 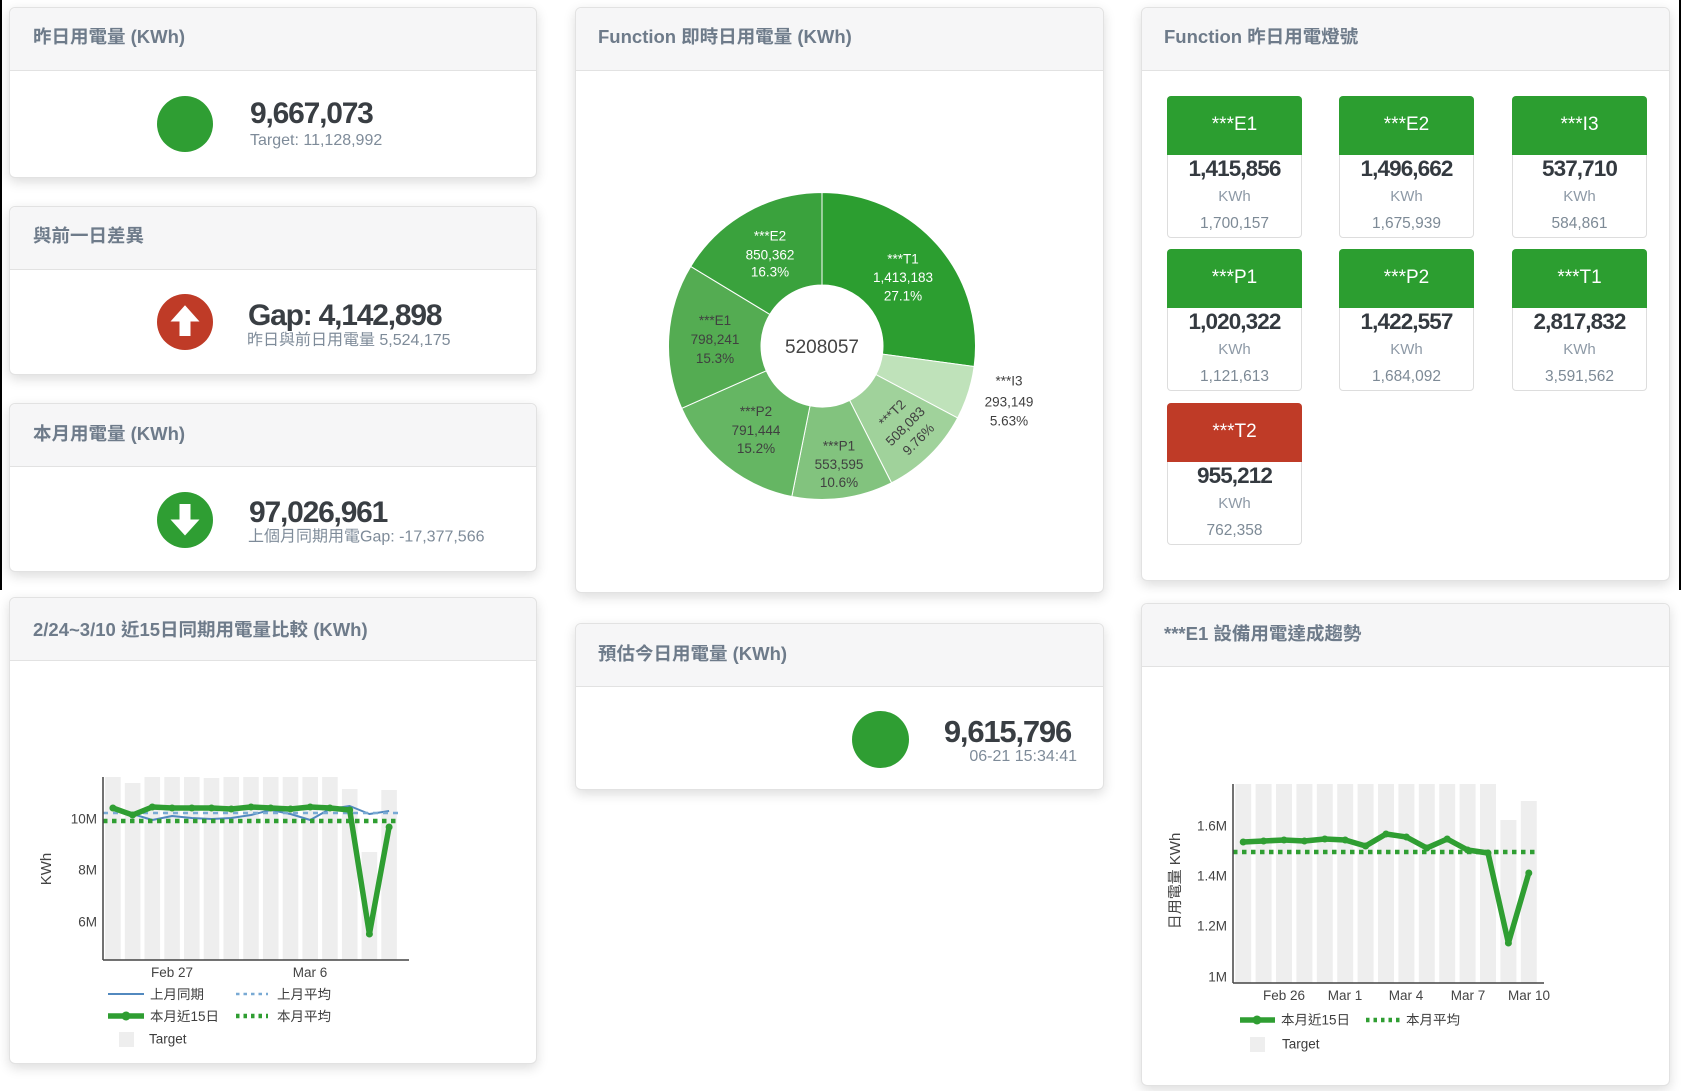 I want to click on svg-text: 10.6%, so click(x=839, y=482).